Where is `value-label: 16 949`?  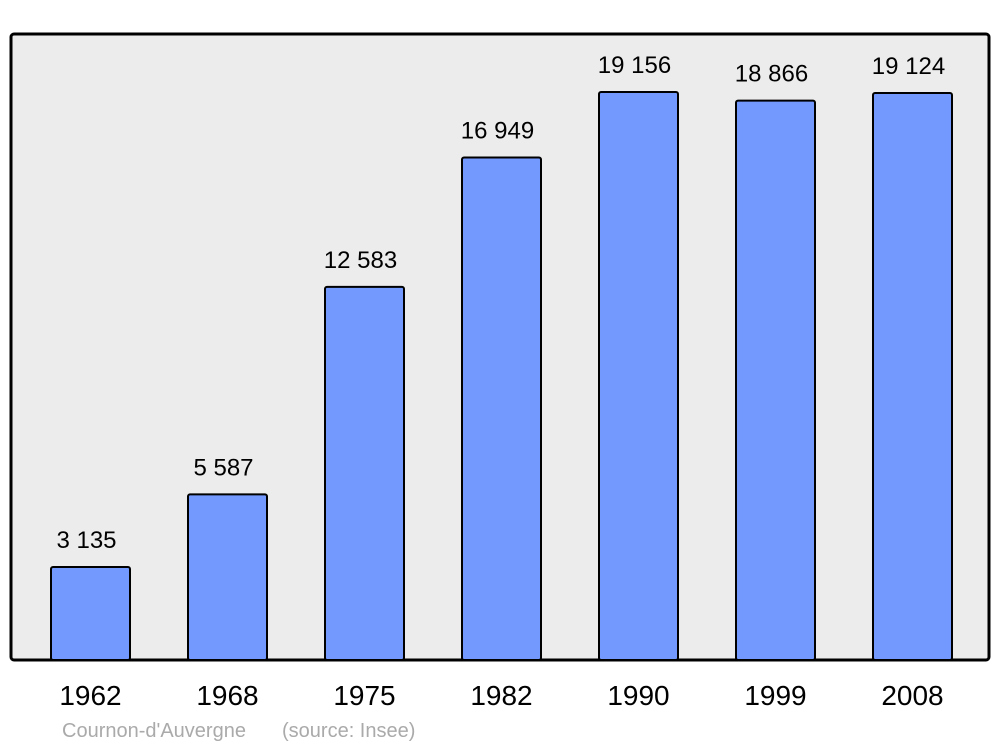 value-label: 16 949 is located at coordinates (497, 130).